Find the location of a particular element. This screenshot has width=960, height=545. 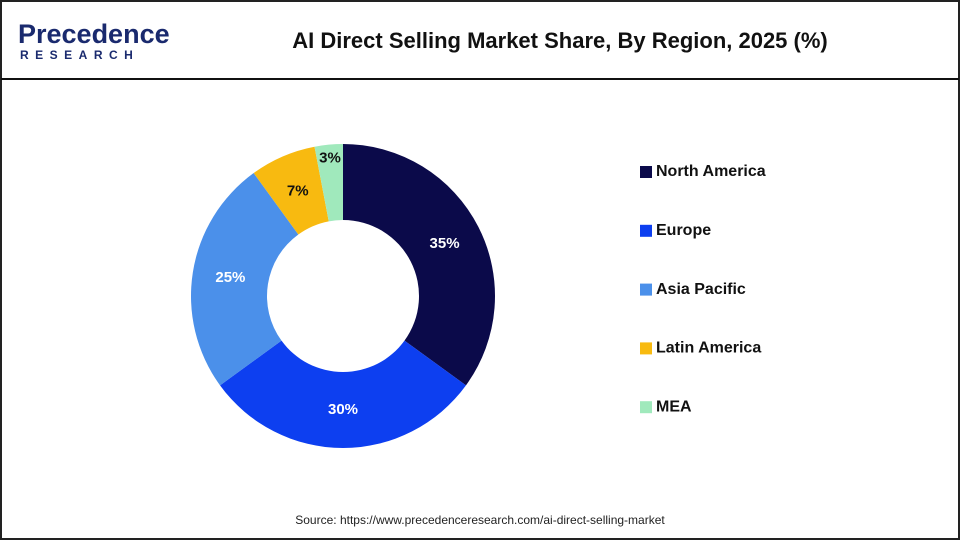

logo-name: Precedence is located at coordinates (94, 34).